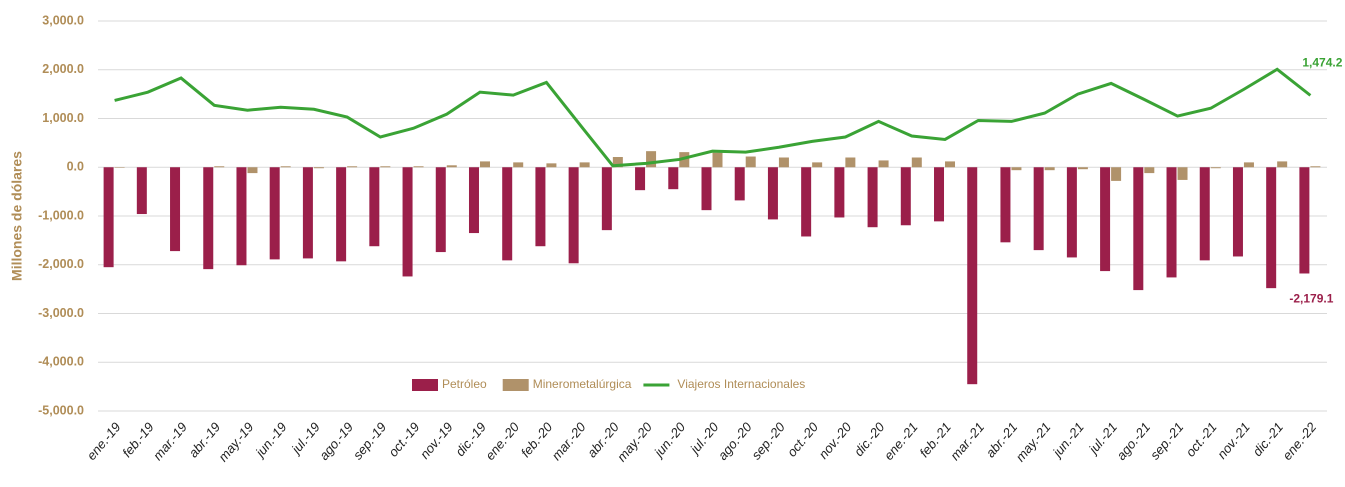 Image resolution: width=1345 pixels, height=487 pixels. What do you see at coordinates (63, 69) in the screenshot?
I see `y-tick-label: 2,000.0` at bounding box center [63, 69].